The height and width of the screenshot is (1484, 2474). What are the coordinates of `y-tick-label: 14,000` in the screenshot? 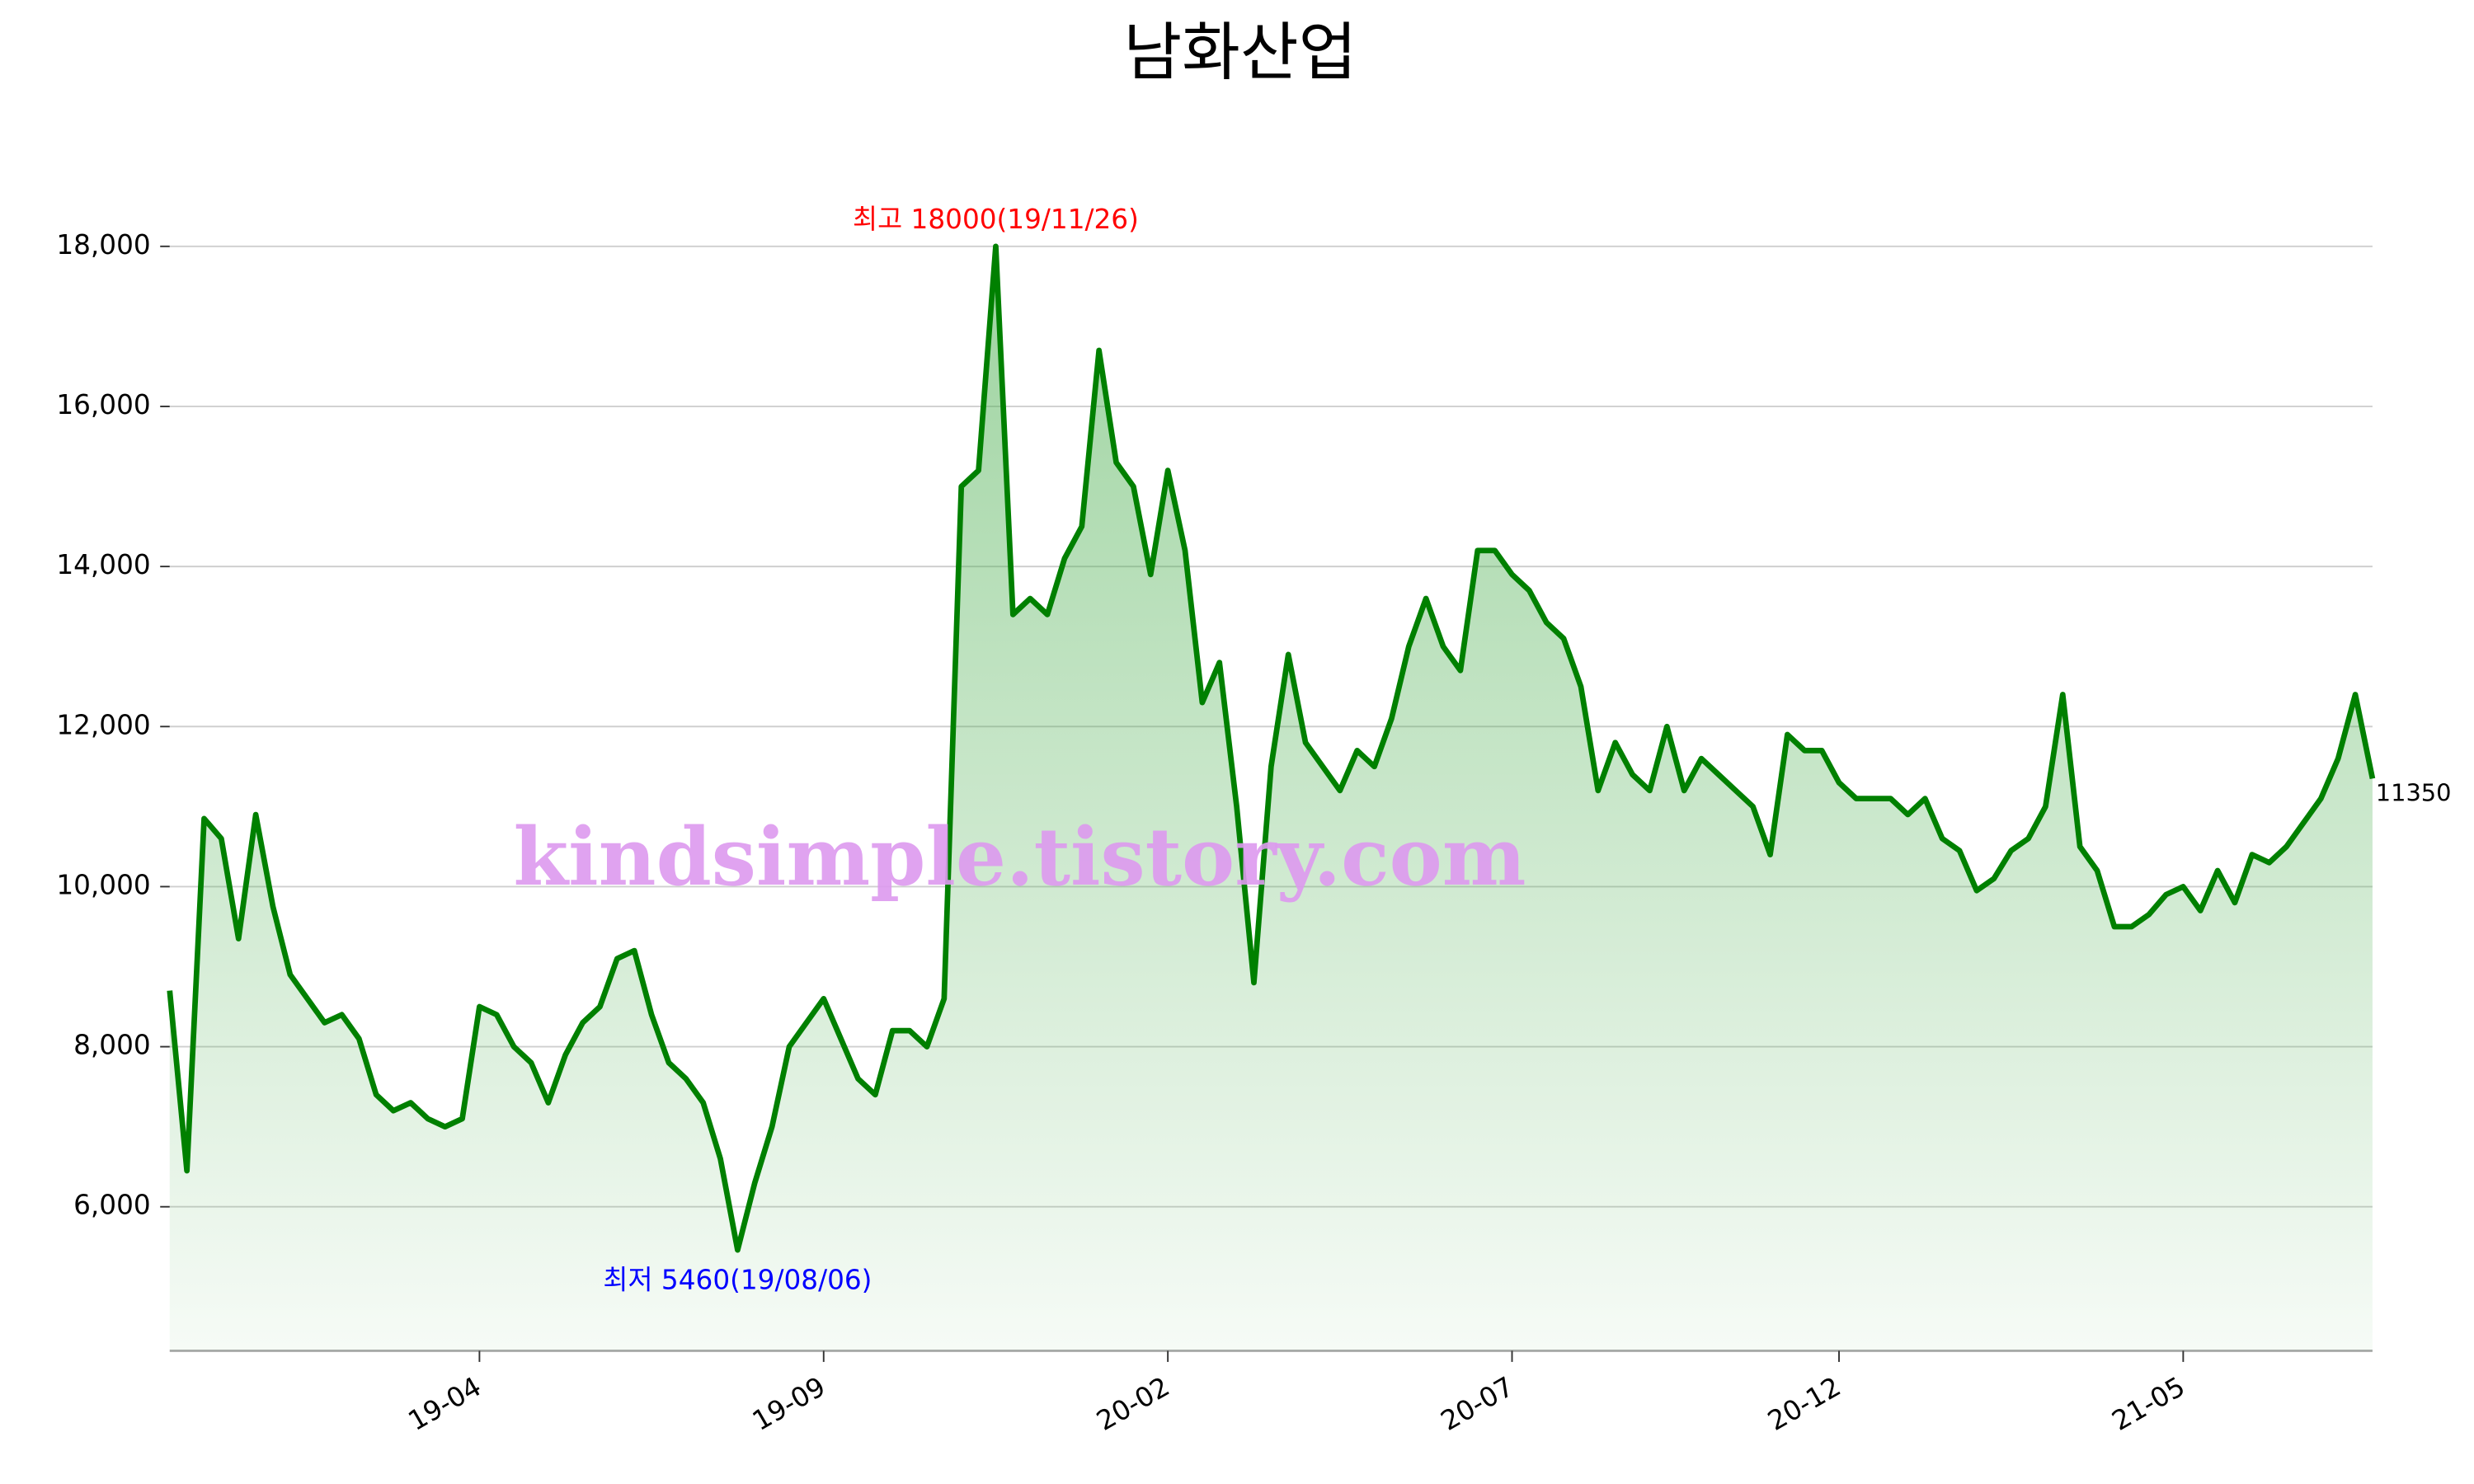 It's located at (103, 564).